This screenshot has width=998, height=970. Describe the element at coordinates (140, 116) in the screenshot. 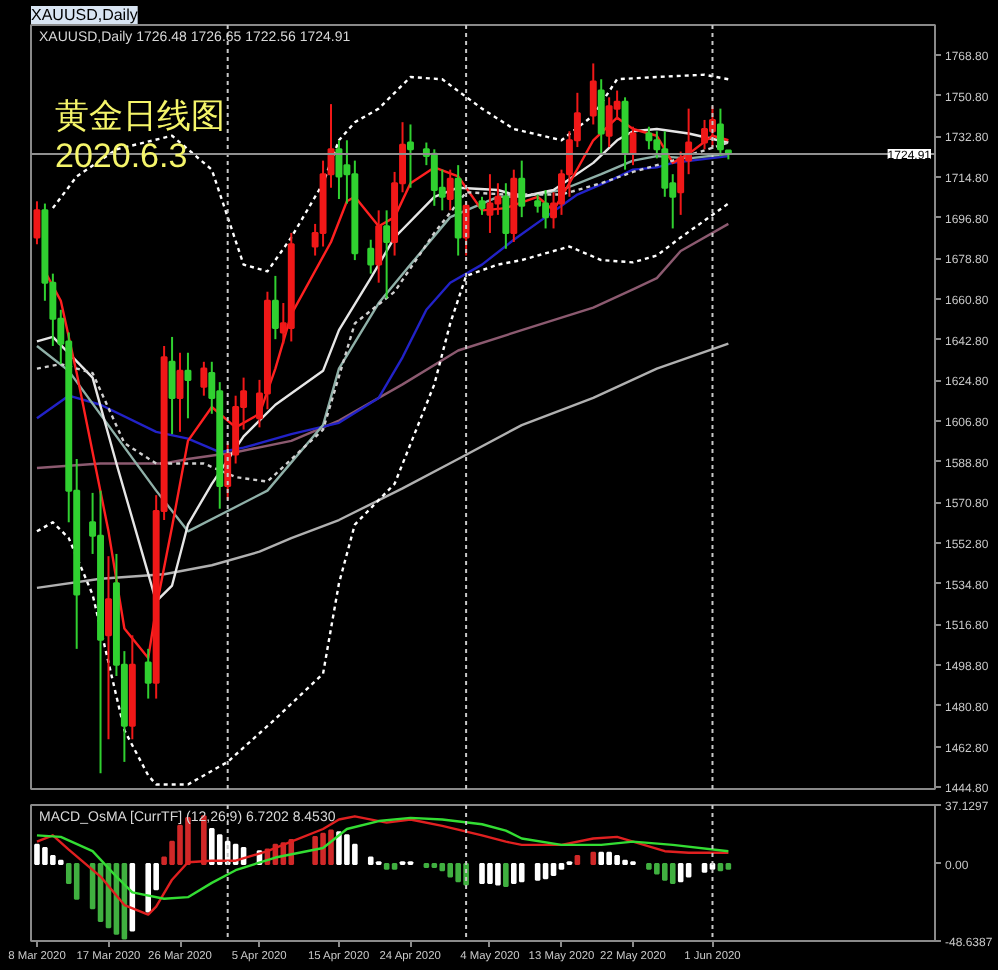

I see `annotation: 黄金日线图` at that location.